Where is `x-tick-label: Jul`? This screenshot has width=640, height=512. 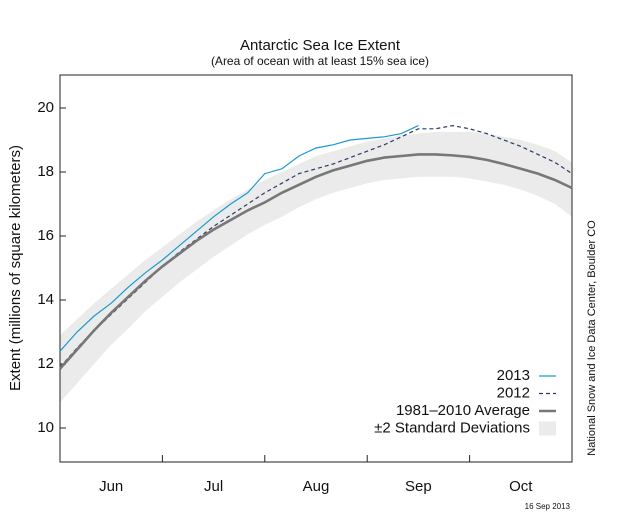 x-tick-label: Jul is located at coordinates (213, 486).